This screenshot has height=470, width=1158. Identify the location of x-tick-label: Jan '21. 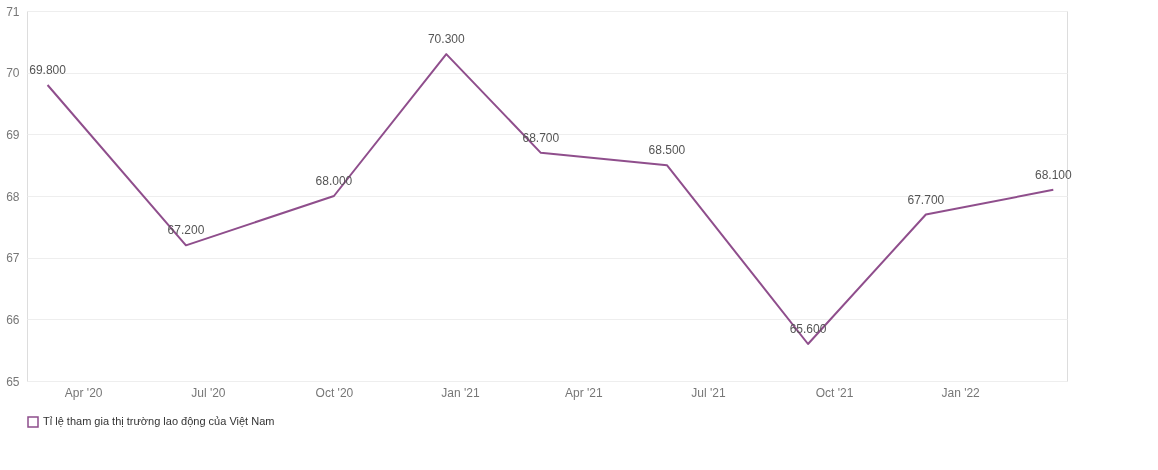
(460, 392).